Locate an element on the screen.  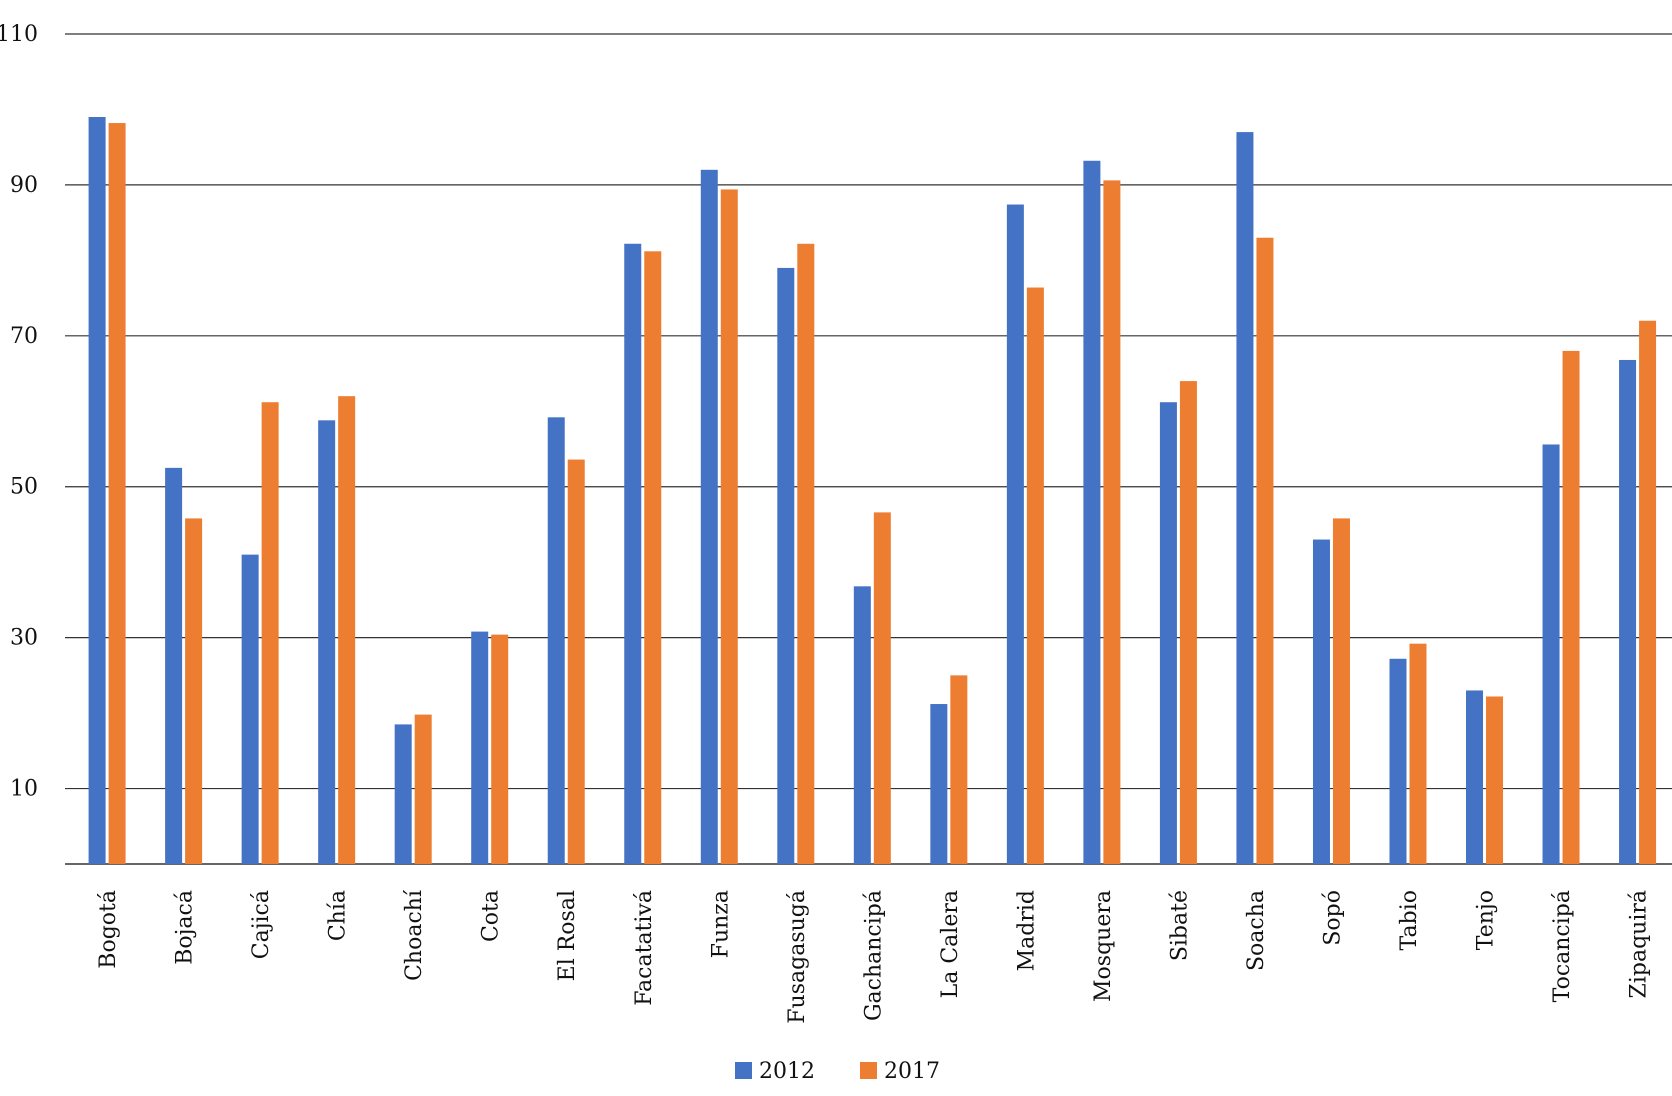
x-category-label: Gachancipá is located at coordinates (873, 955).